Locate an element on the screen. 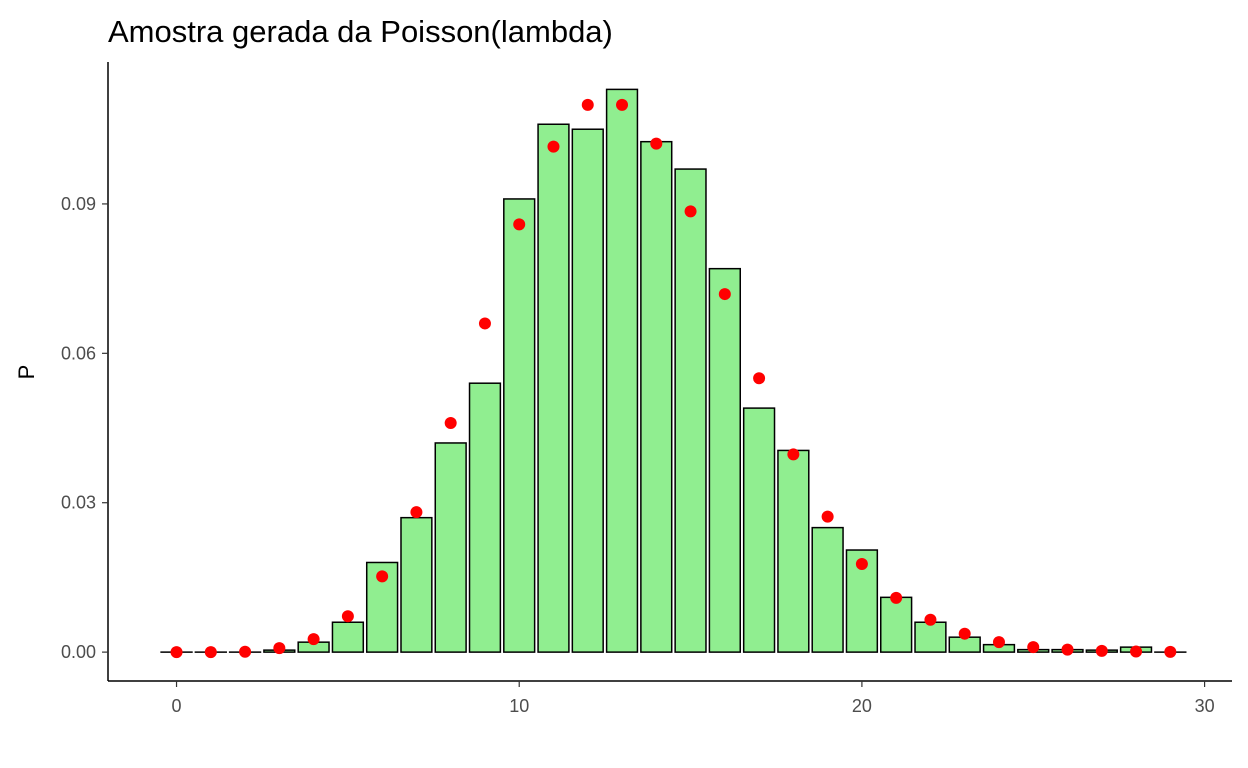  x-tick-label: 10 is located at coordinates (519, 706).